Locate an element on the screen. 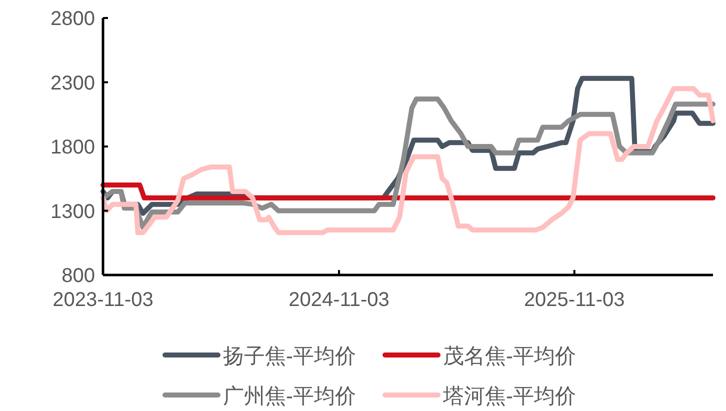 The height and width of the screenshot is (411, 726). legend-label: 塔河焦-平均价 is located at coordinates (509, 396).